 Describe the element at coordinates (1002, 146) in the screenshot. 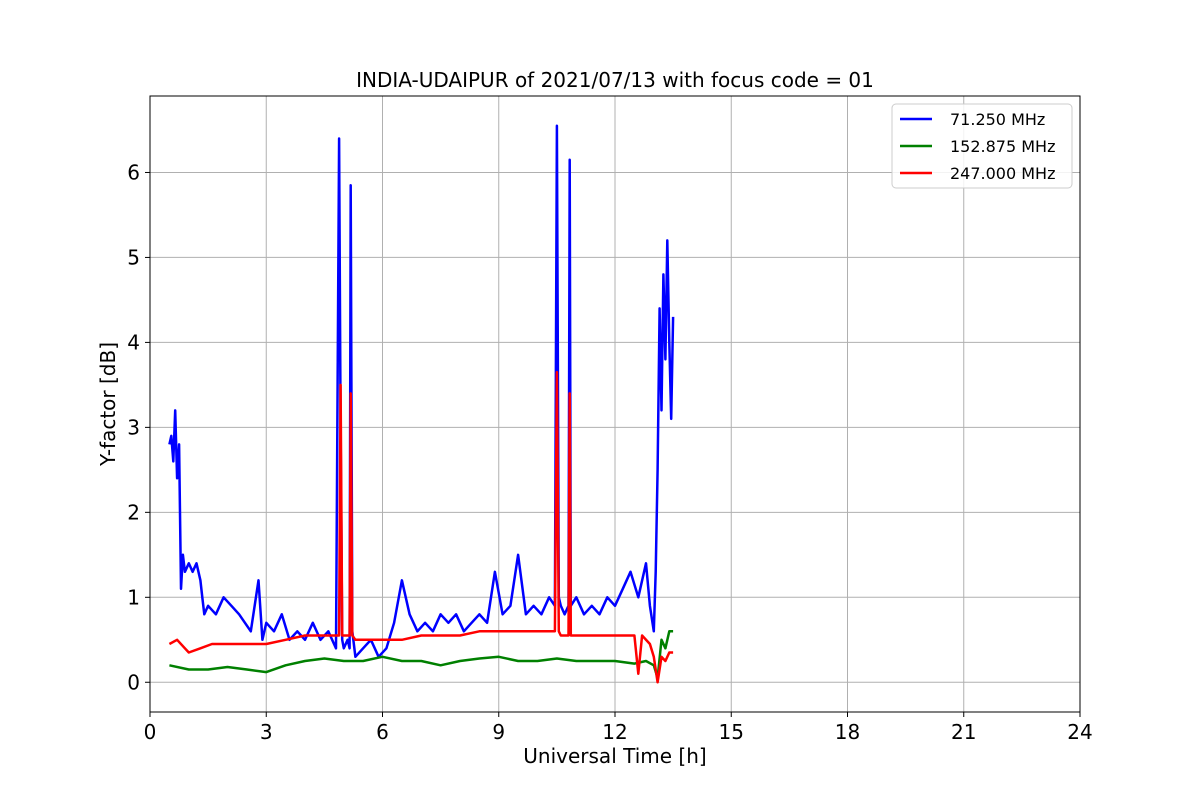

I see `legend-label: 152.875 MHz` at that location.